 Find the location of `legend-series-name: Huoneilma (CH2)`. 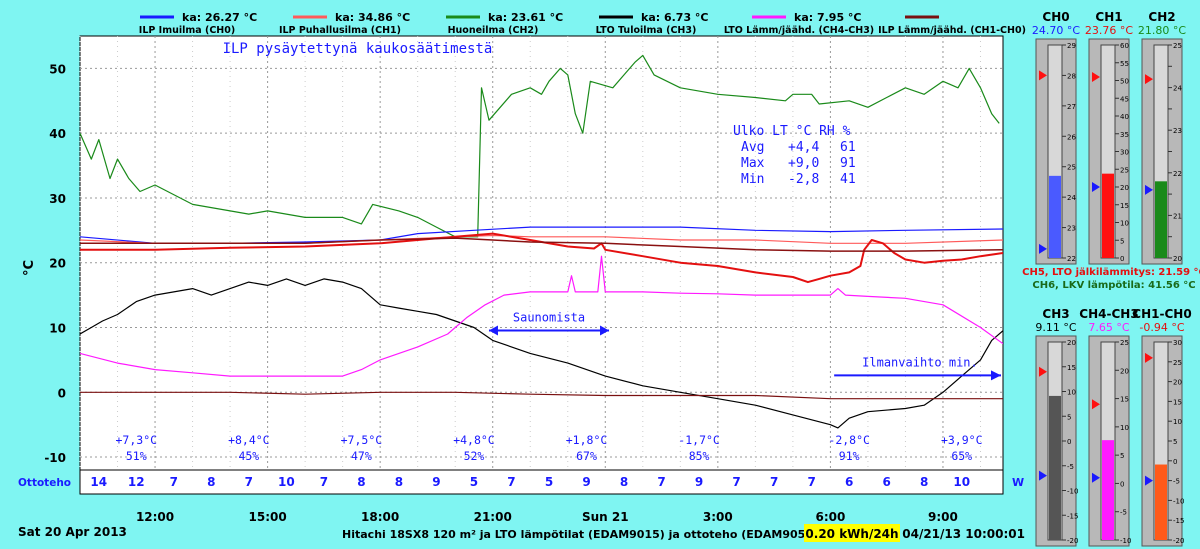

legend-series-name: Huoneilma (CH2) is located at coordinates (493, 30).